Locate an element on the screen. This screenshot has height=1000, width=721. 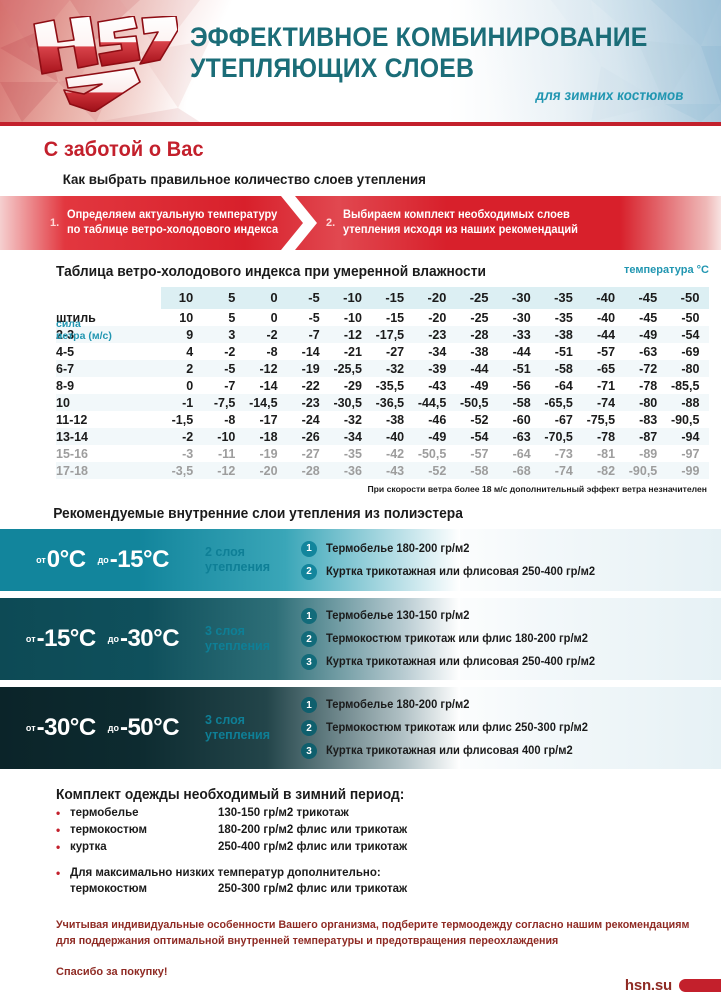
windchill-col-header: -30 is located at coordinates (519, 298).